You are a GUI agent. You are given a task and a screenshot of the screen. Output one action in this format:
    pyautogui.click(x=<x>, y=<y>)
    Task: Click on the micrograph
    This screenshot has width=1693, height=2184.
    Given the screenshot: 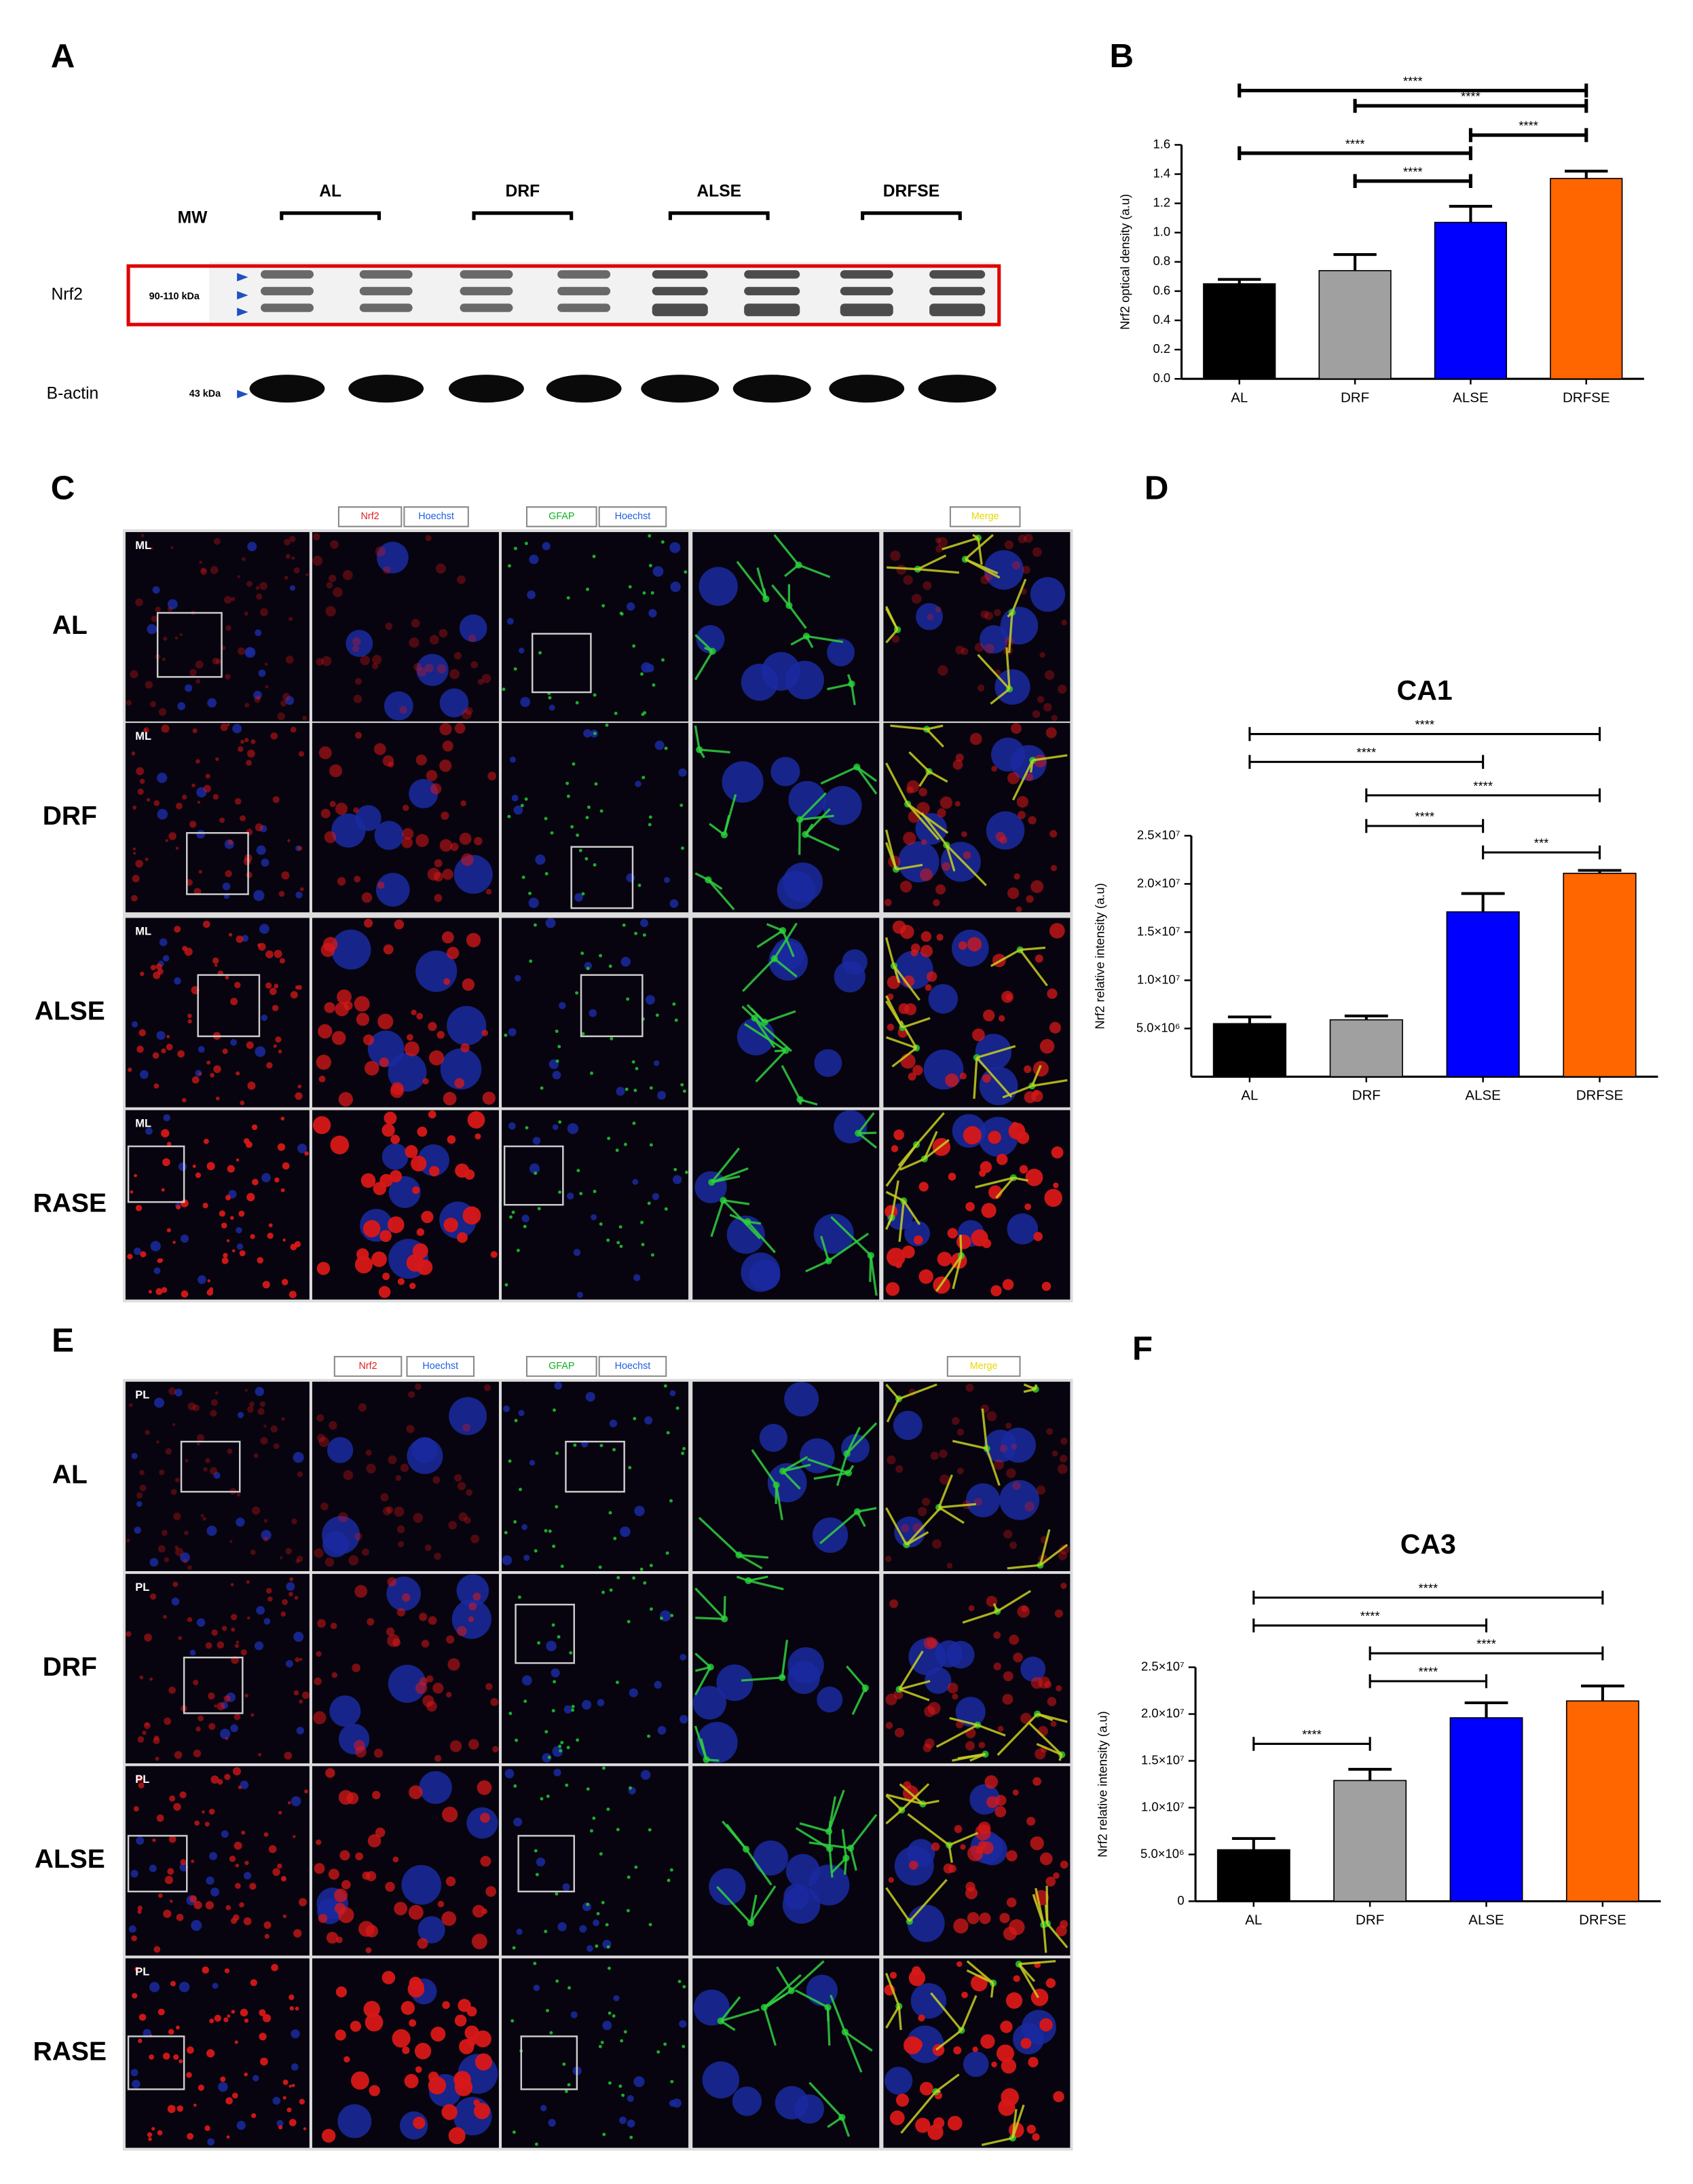 What is the action you would take?
    pyautogui.click(x=595, y=1476)
    